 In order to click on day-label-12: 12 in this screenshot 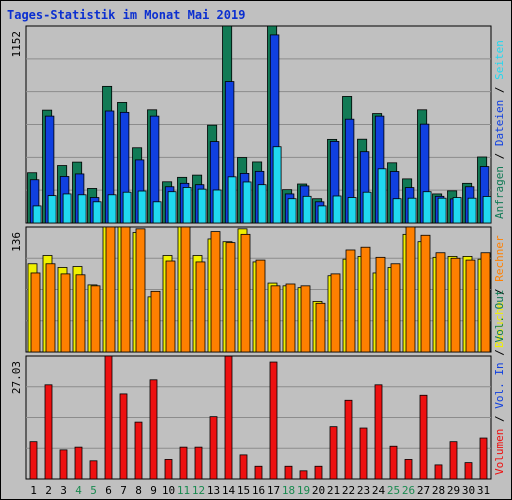, I will do `click(198, 490)`.